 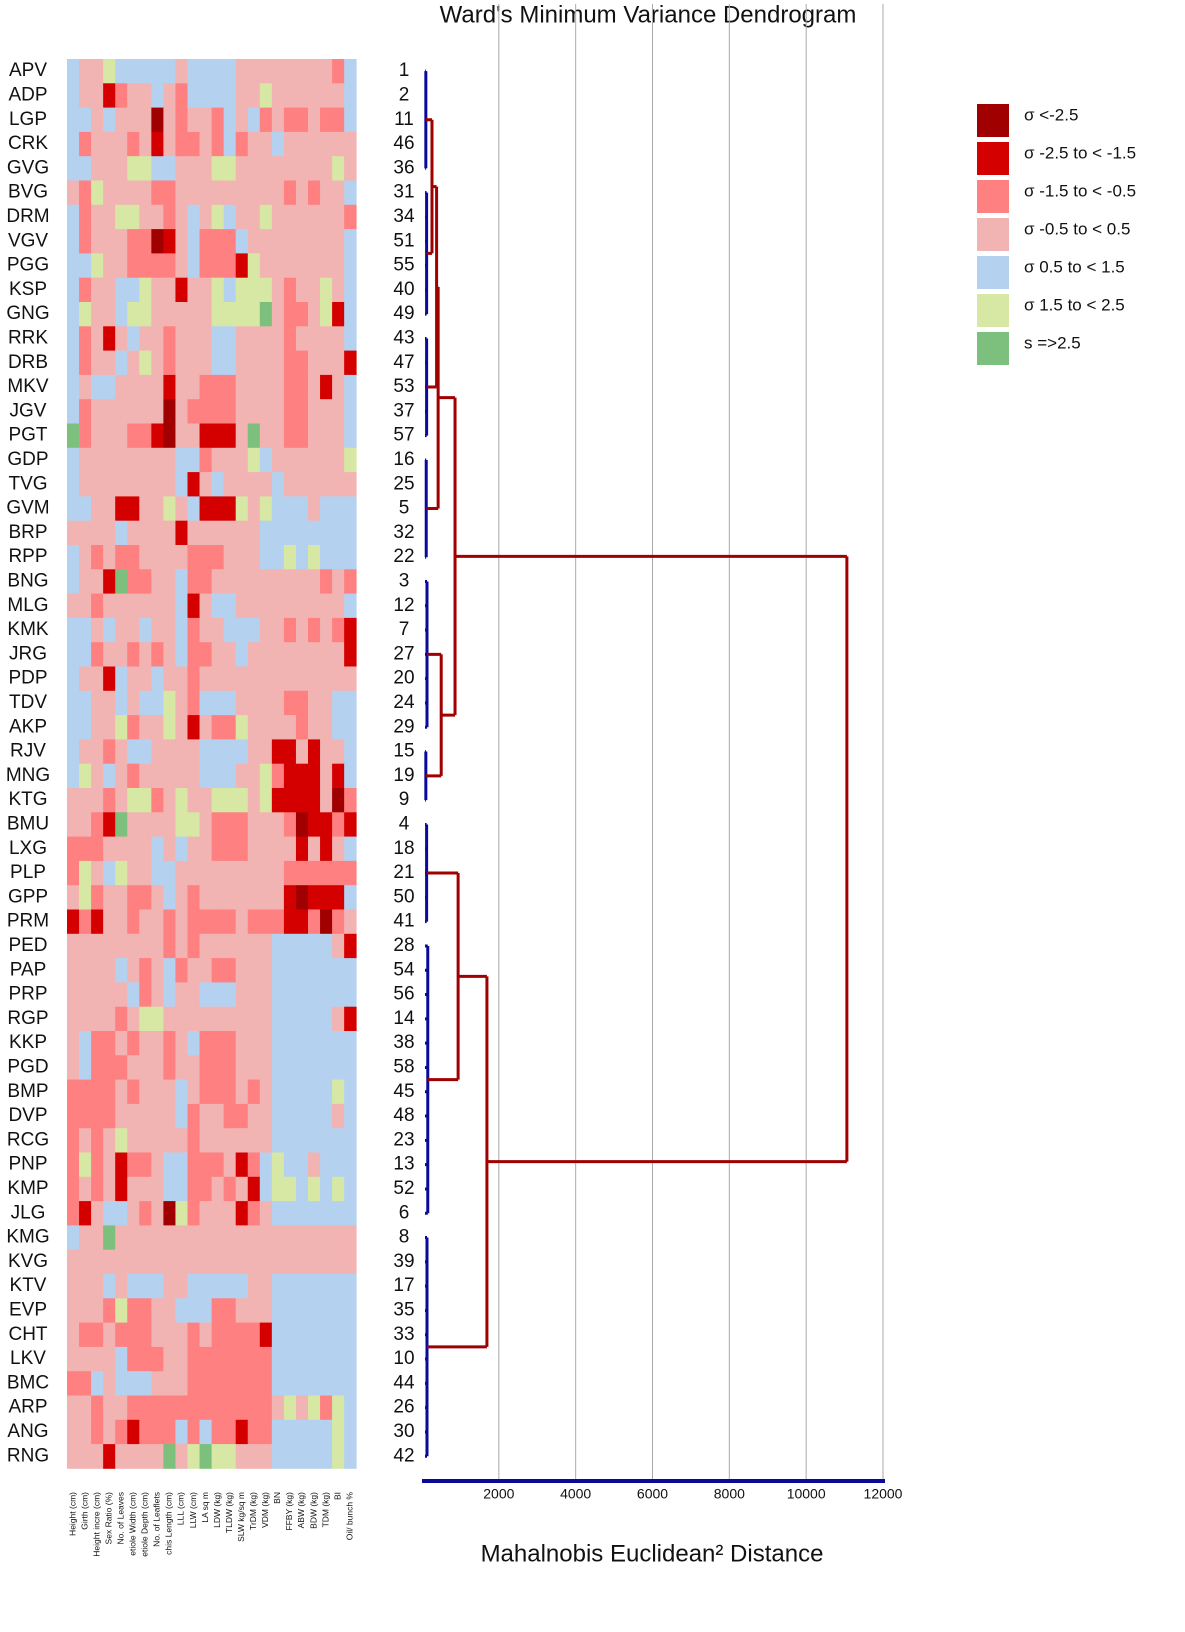 I want to click on row-label: ADP, so click(x=27, y=94).